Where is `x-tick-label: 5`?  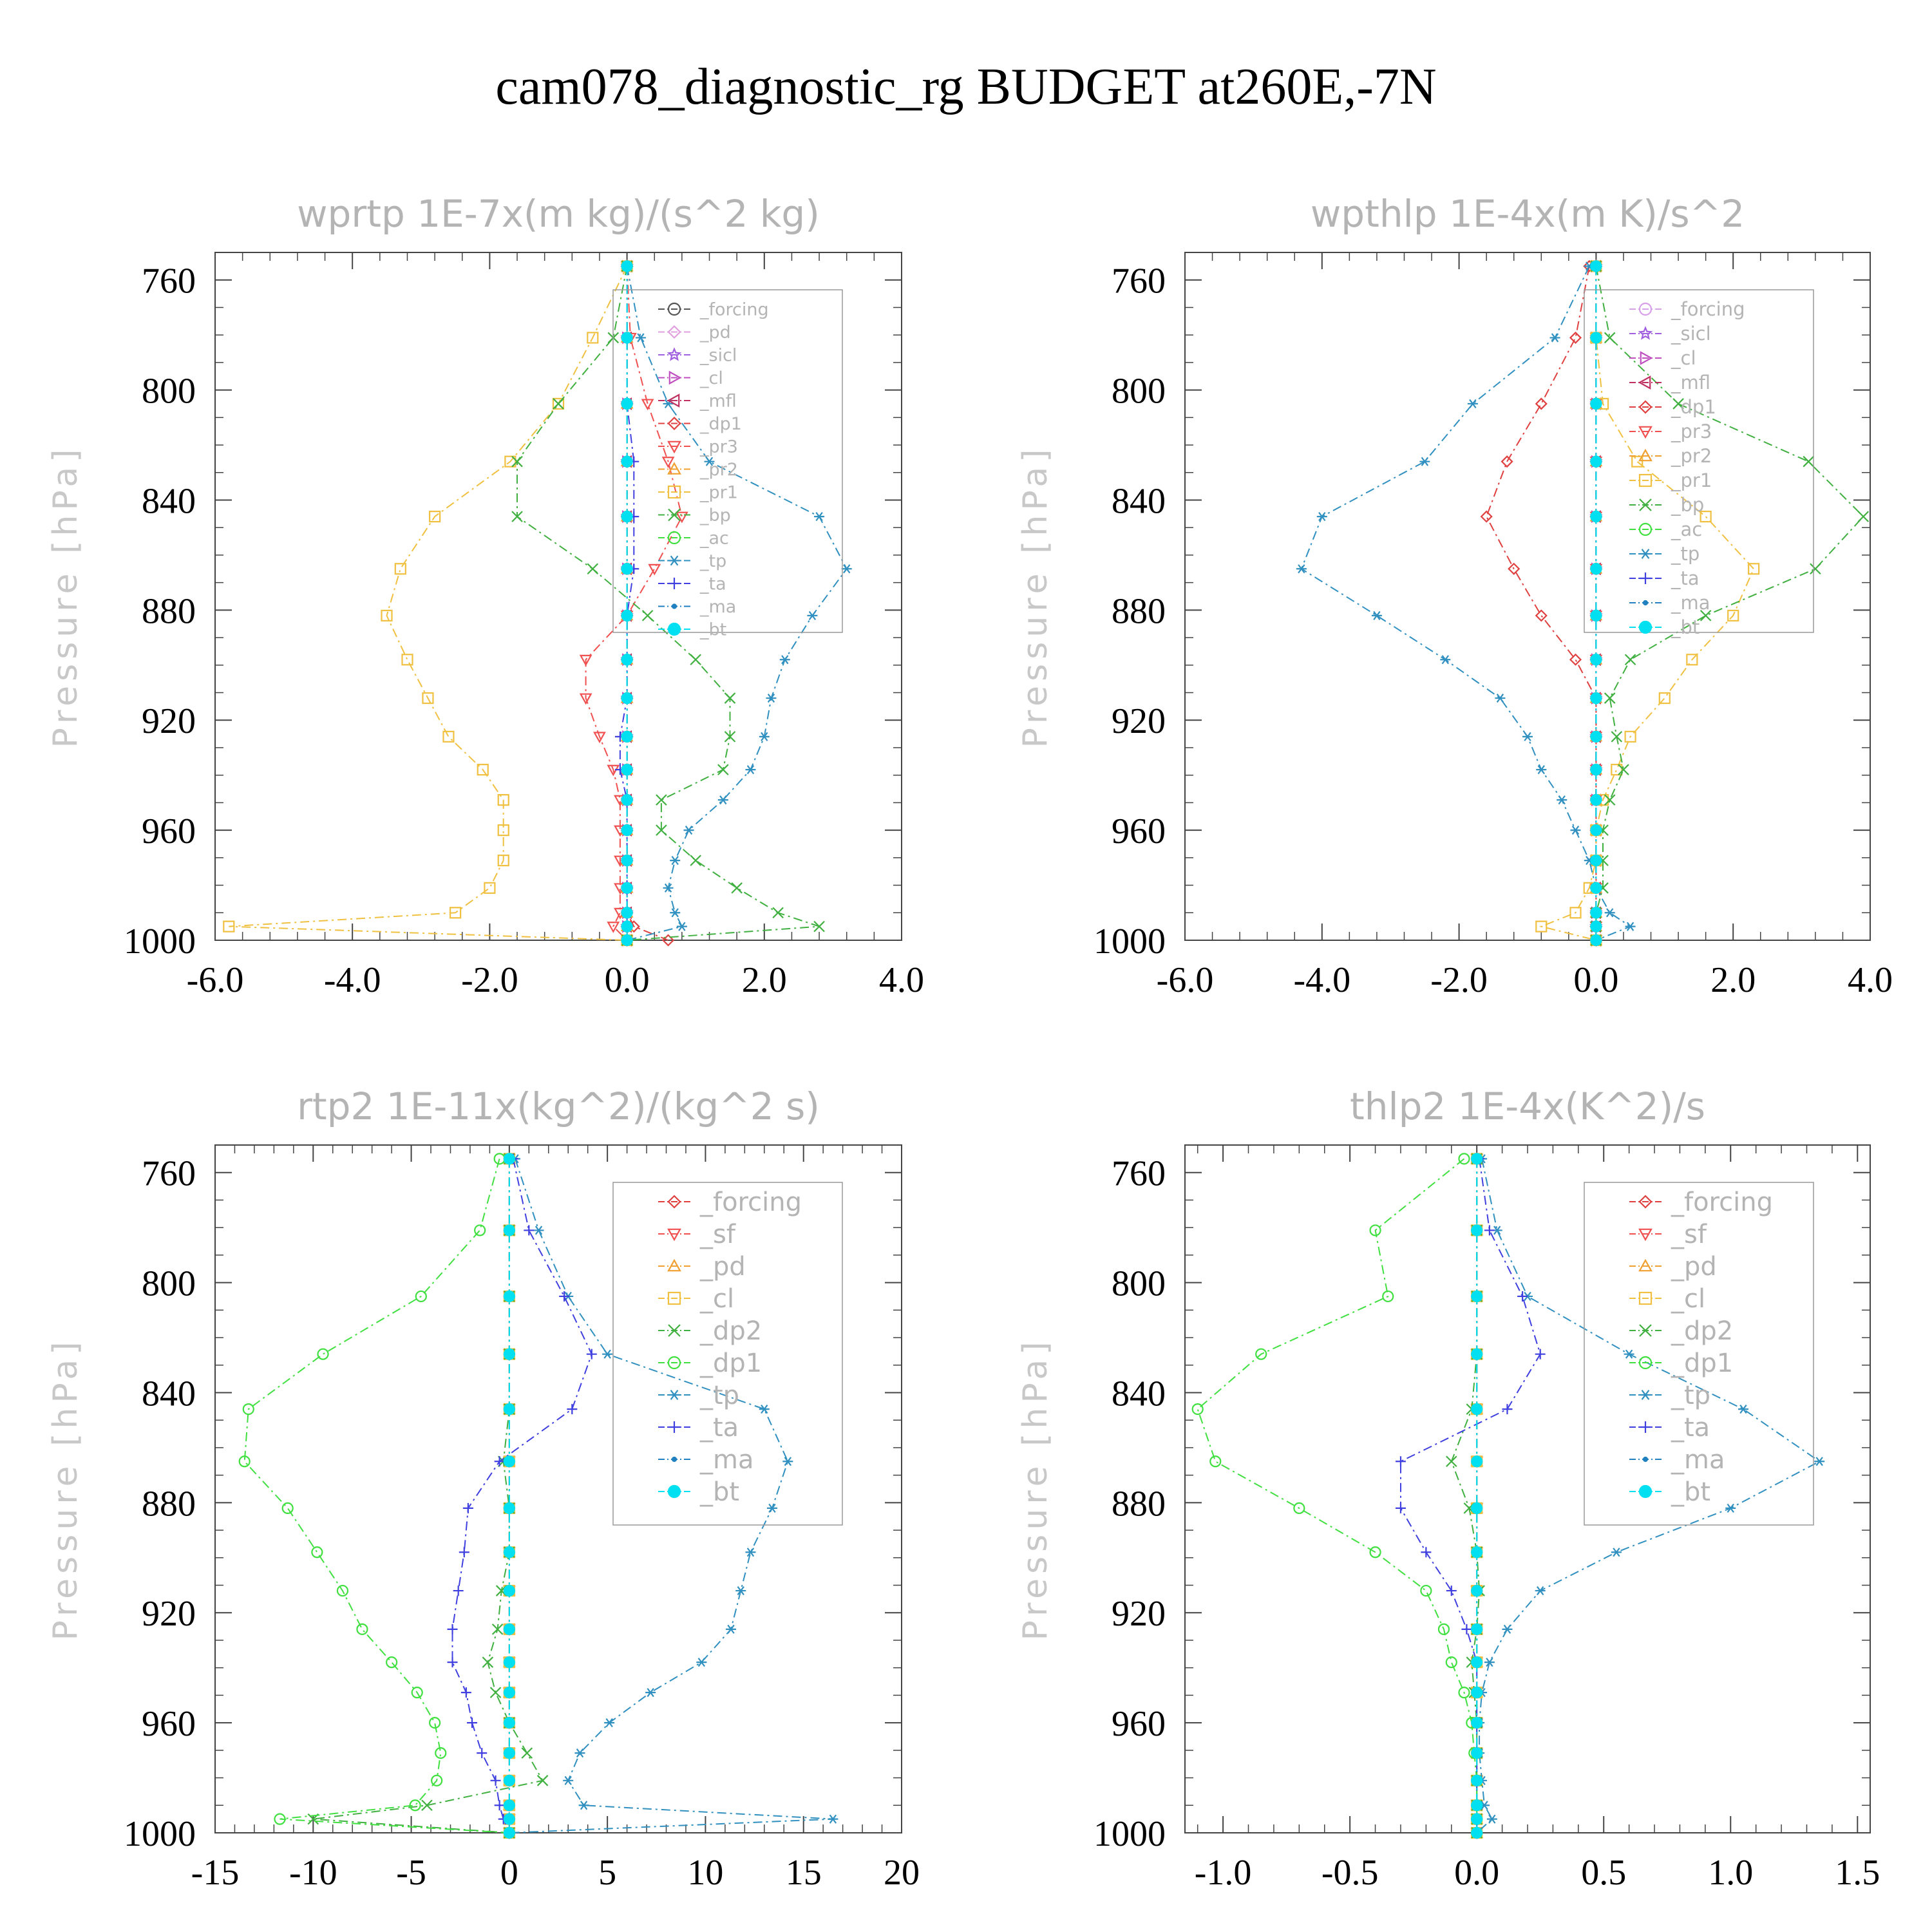 x-tick-label: 5 is located at coordinates (607, 1873).